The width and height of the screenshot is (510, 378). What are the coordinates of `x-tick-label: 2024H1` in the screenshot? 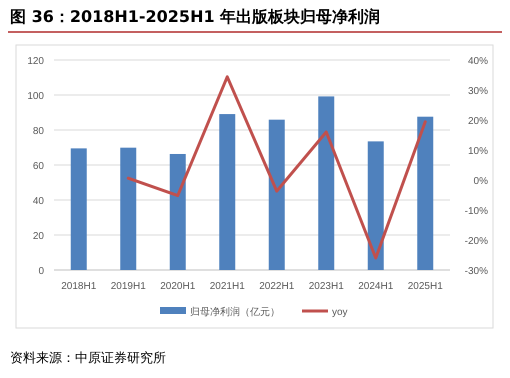 It's located at (376, 286).